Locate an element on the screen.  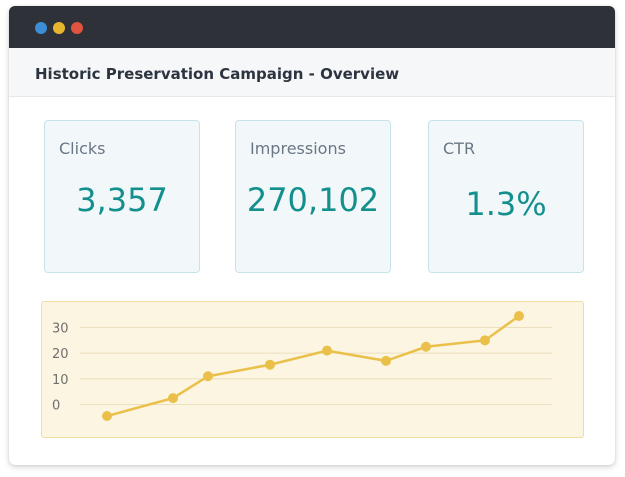
window-control-red is located at coordinates (77, 28).